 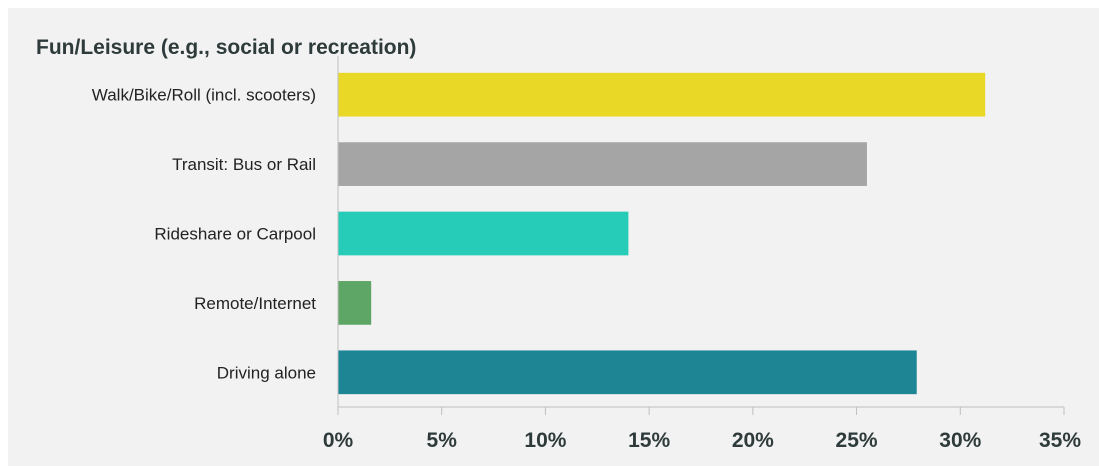 I want to click on x-tick-label: 10%, so click(x=545, y=440).